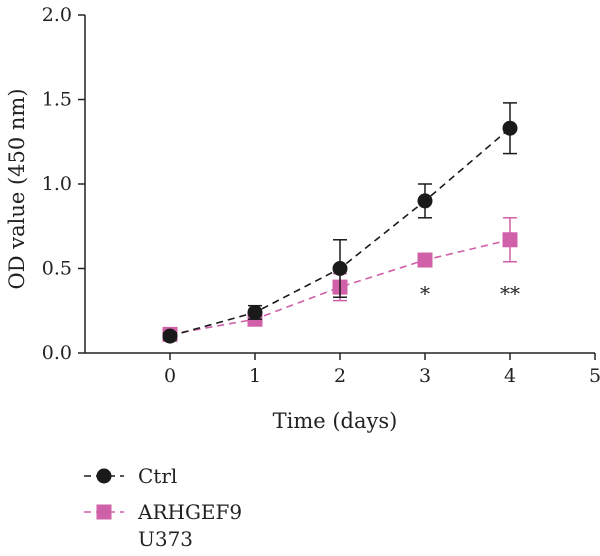 The height and width of the screenshot is (556, 600). Describe the element at coordinates (425, 293) in the screenshot. I see `significance-label: *` at that location.